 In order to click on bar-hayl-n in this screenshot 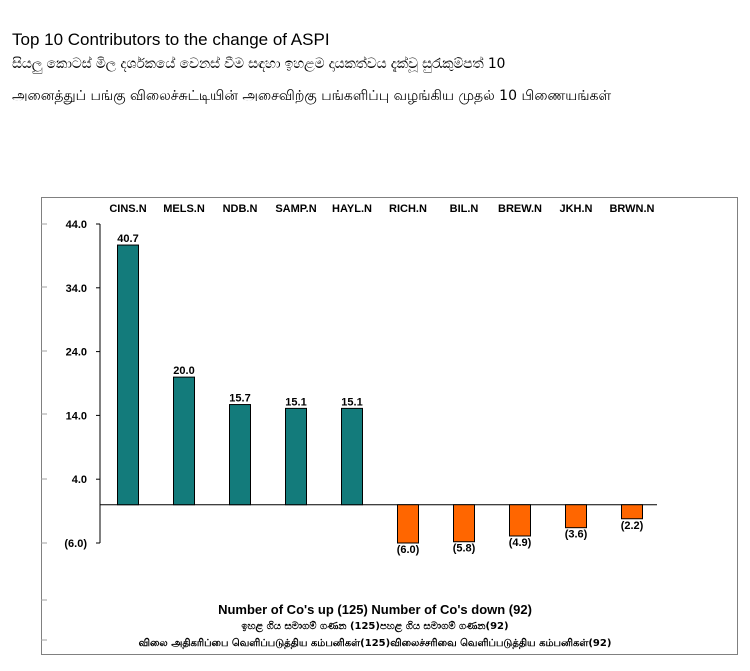, I will do `click(352, 456)`.